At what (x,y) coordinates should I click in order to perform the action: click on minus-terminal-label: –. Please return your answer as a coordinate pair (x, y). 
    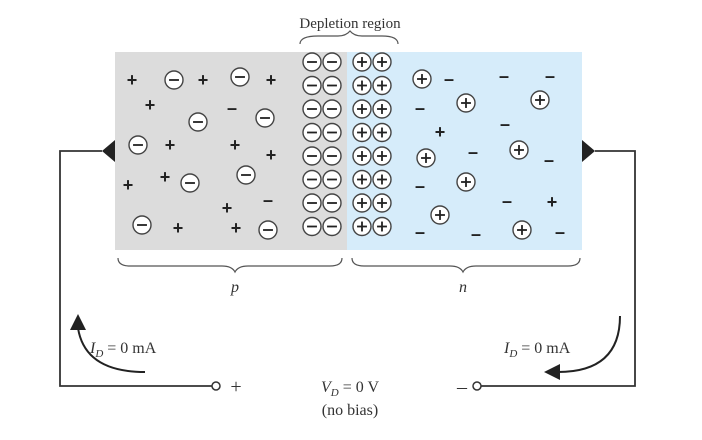
    Looking at the image, I should click on (462, 387).